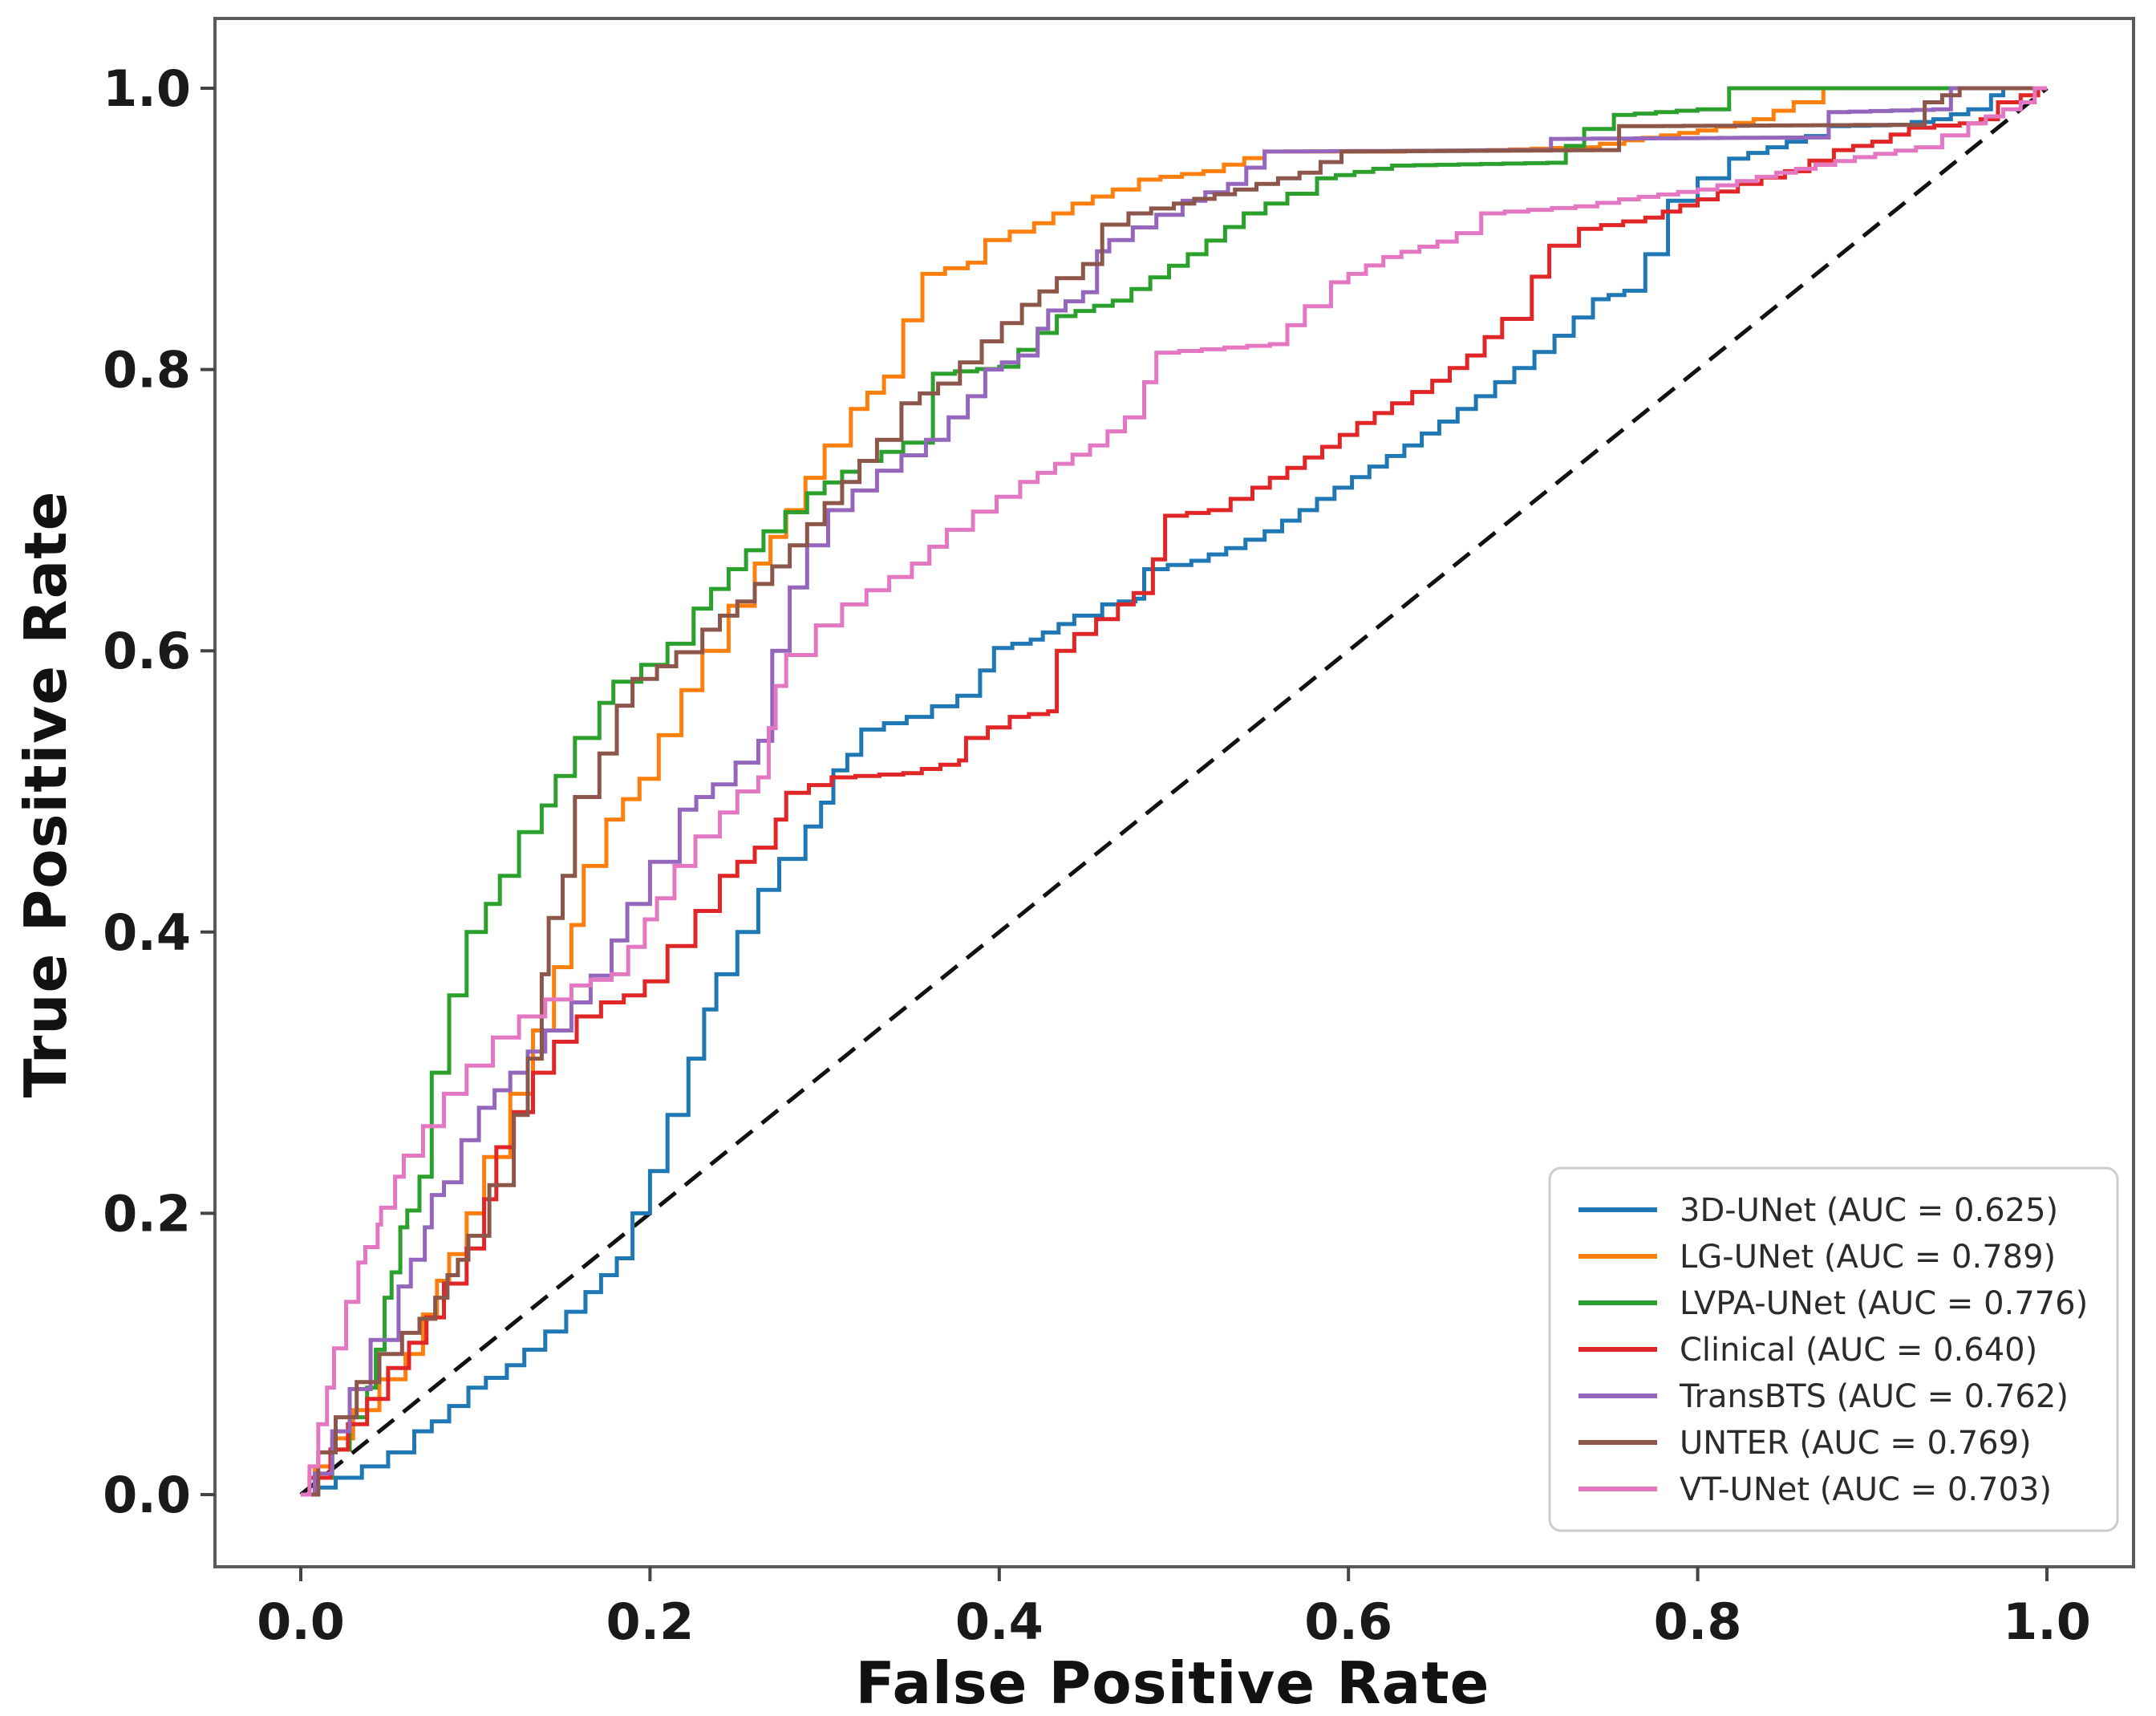  Describe the element at coordinates (1348, 1621) in the screenshot. I see `x-tick-label: 0.6` at that location.